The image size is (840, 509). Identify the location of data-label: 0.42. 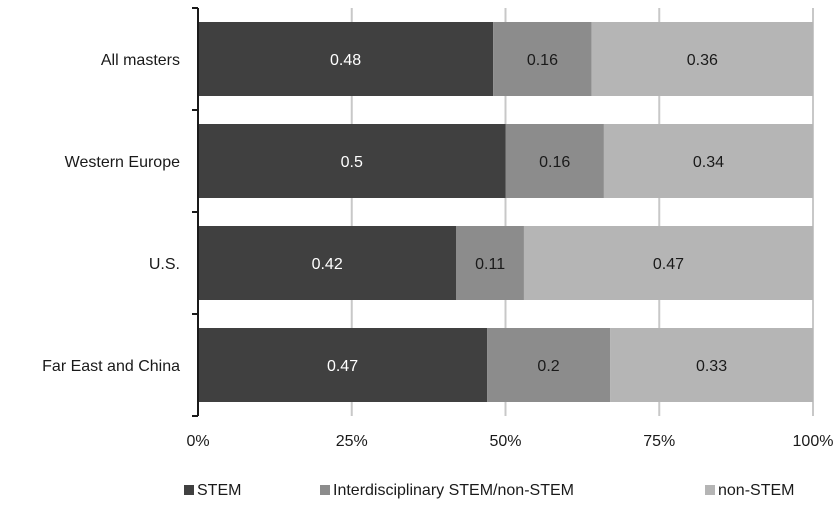
(327, 264).